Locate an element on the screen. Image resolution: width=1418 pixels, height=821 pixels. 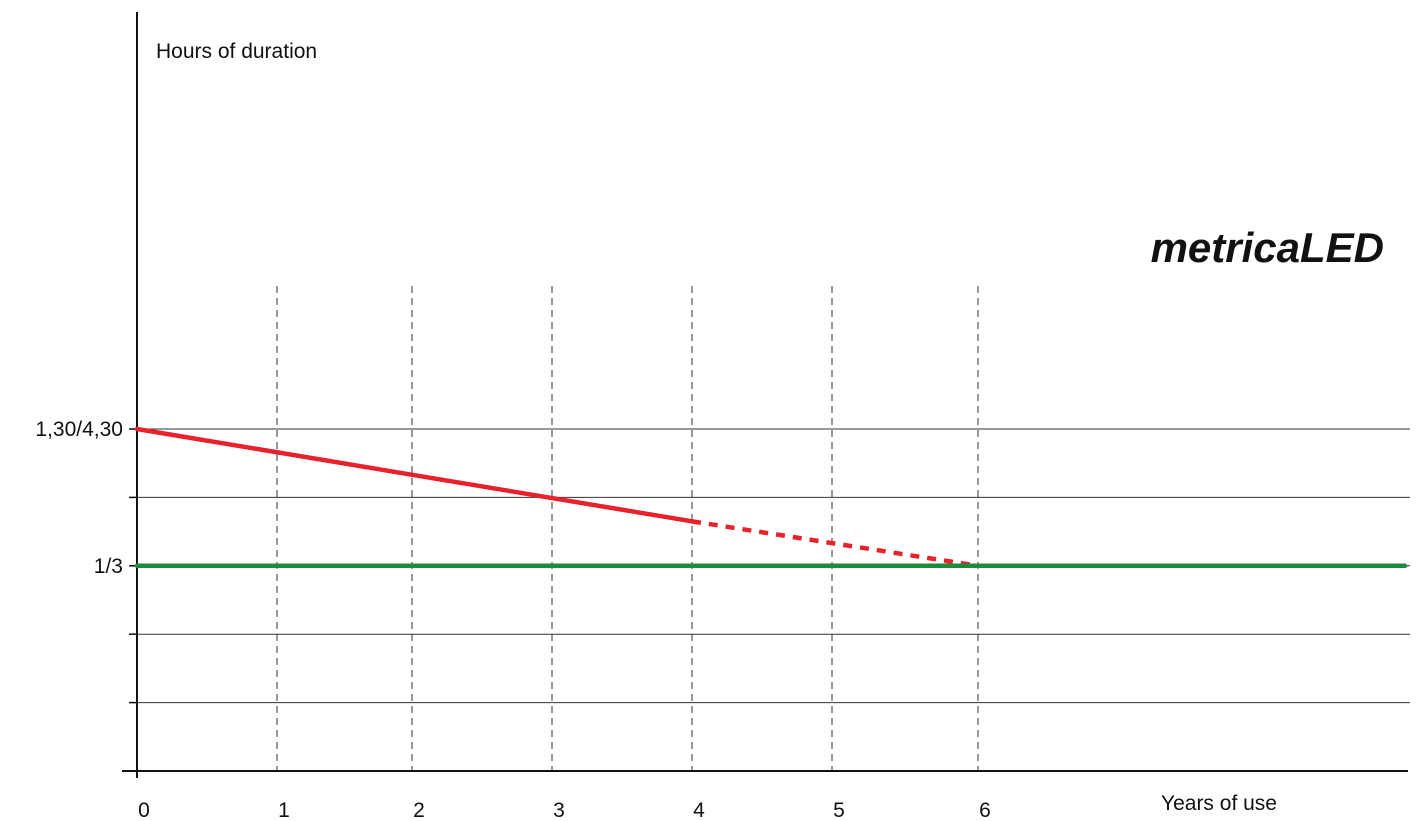
x-axis-title: Years of use is located at coordinates (1219, 803).